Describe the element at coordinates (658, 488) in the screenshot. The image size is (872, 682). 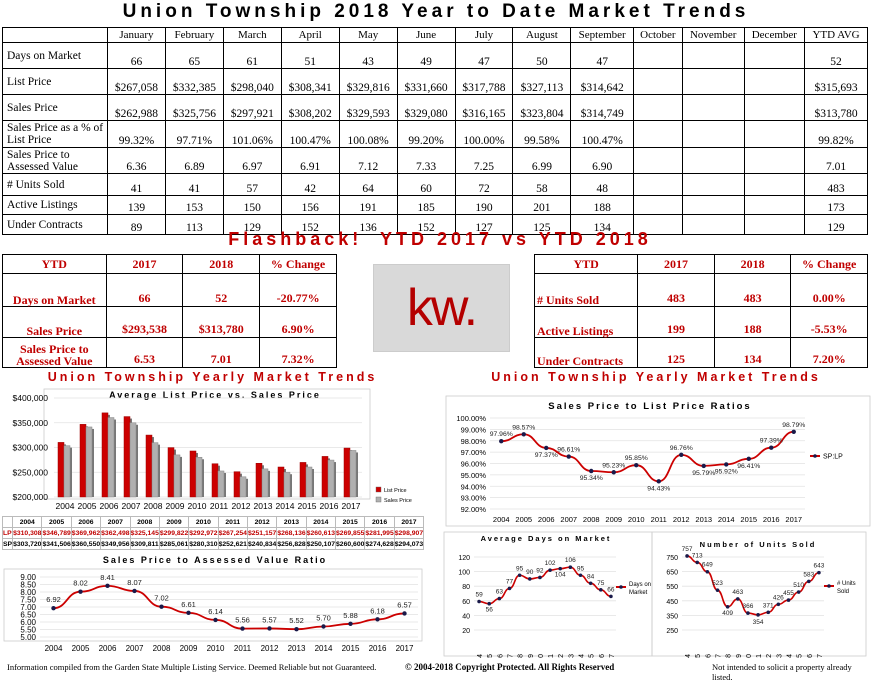
I see `data-label: 94.43%` at that location.